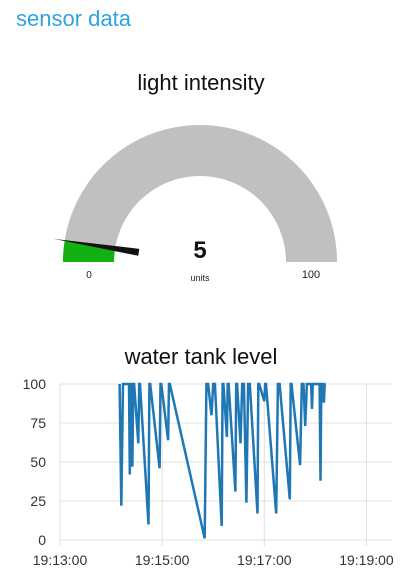 Image resolution: width=402 pixels, height=580 pixels. Describe the element at coordinates (199, 250) in the screenshot. I see `gauge-value: 5` at that location.